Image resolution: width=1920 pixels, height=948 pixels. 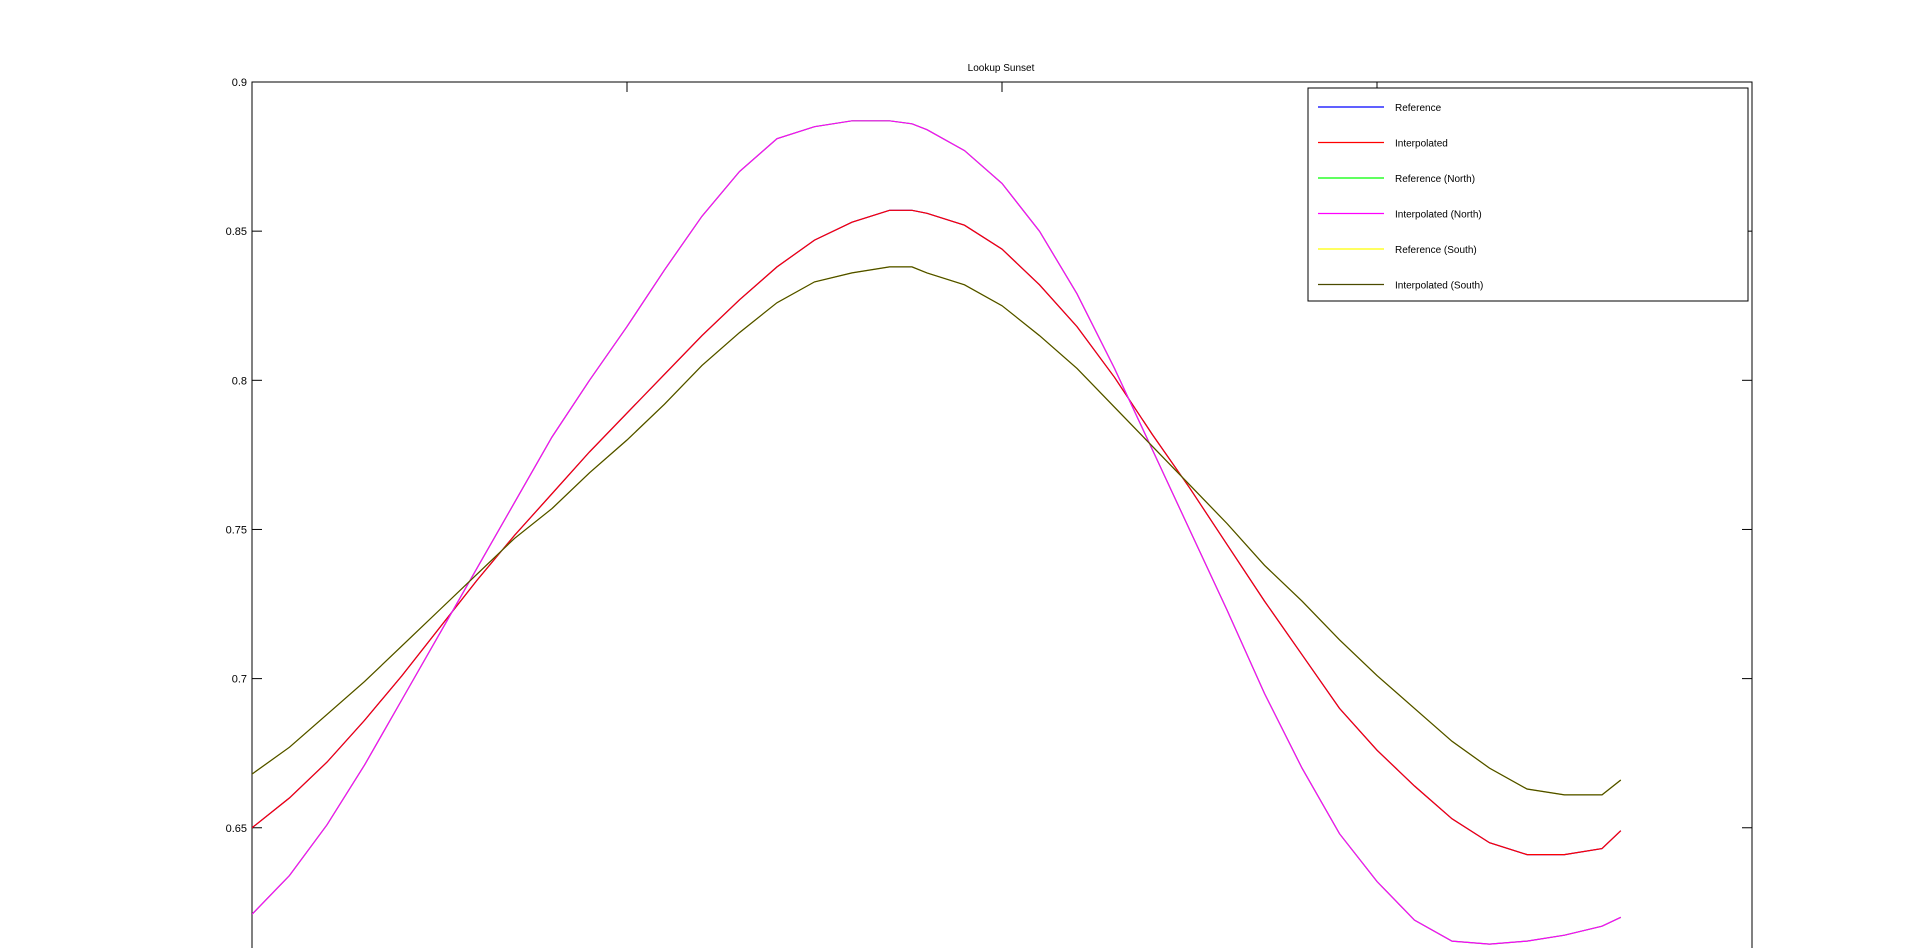 I want to click on legend-label: Interpolated (North), so click(x=1438, y=215).